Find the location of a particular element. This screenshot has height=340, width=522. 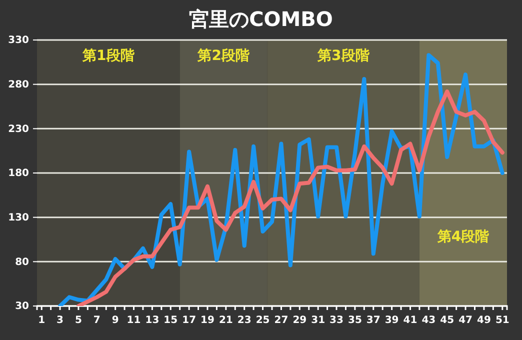

x-tick-label: 37 is located at coordinates (373, 320).